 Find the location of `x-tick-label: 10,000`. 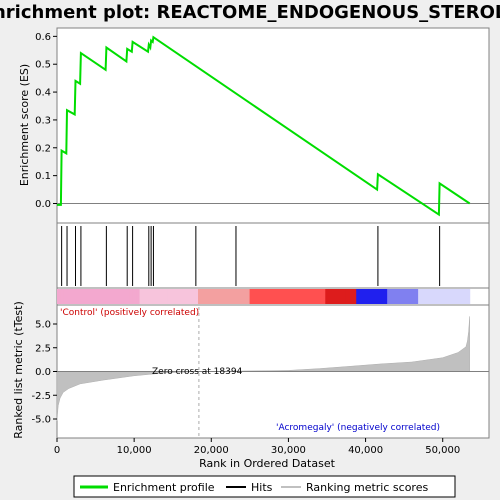

x-tick-label: 10,000 is located at coordinates (134, 450).